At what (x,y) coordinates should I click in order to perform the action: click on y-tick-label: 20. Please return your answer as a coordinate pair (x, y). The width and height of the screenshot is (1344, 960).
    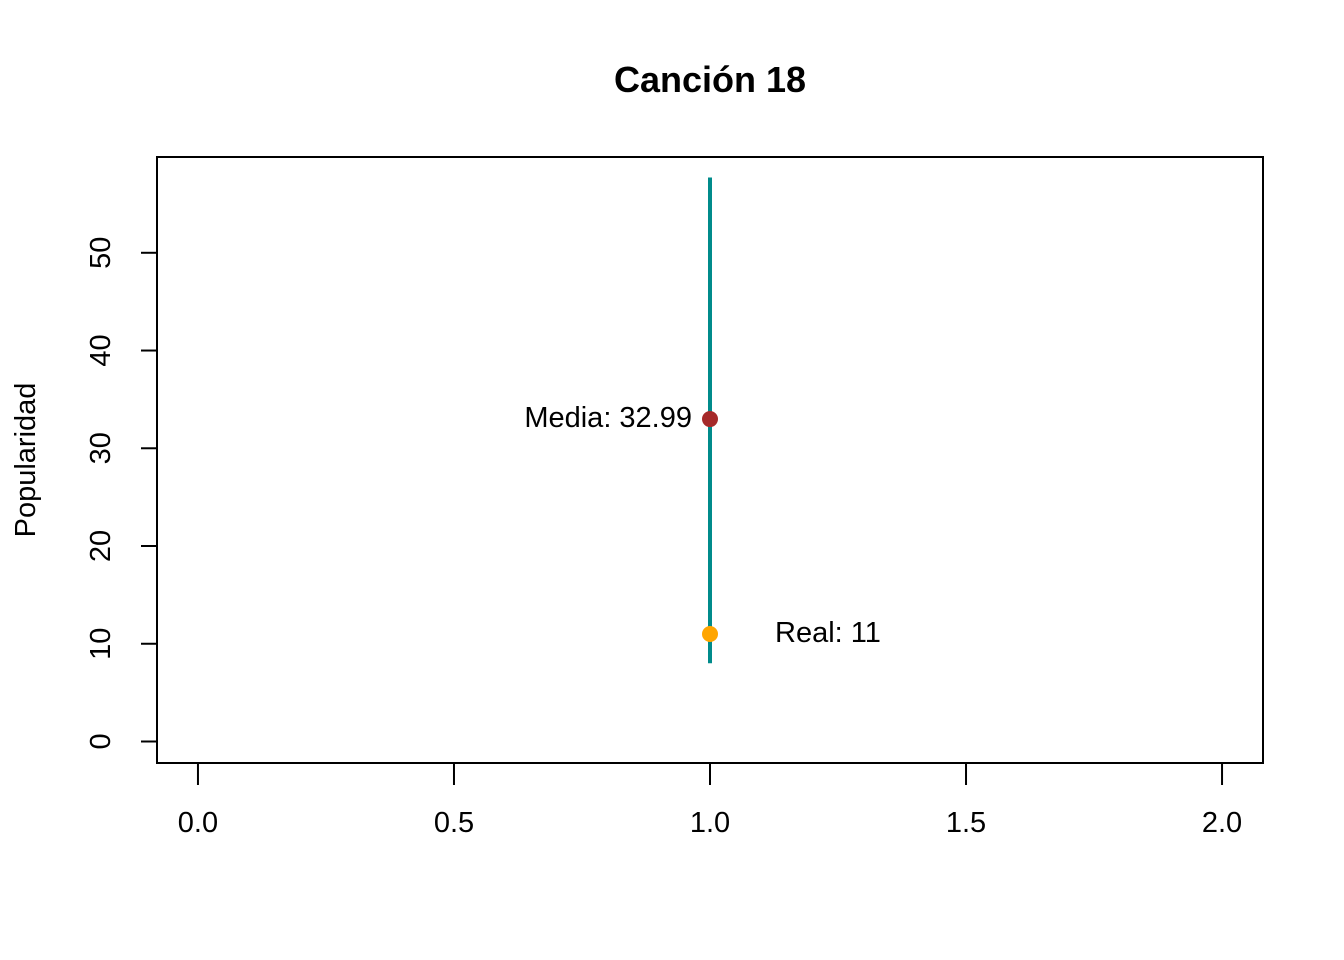
    Looking at the image, I should click on (101, 546).